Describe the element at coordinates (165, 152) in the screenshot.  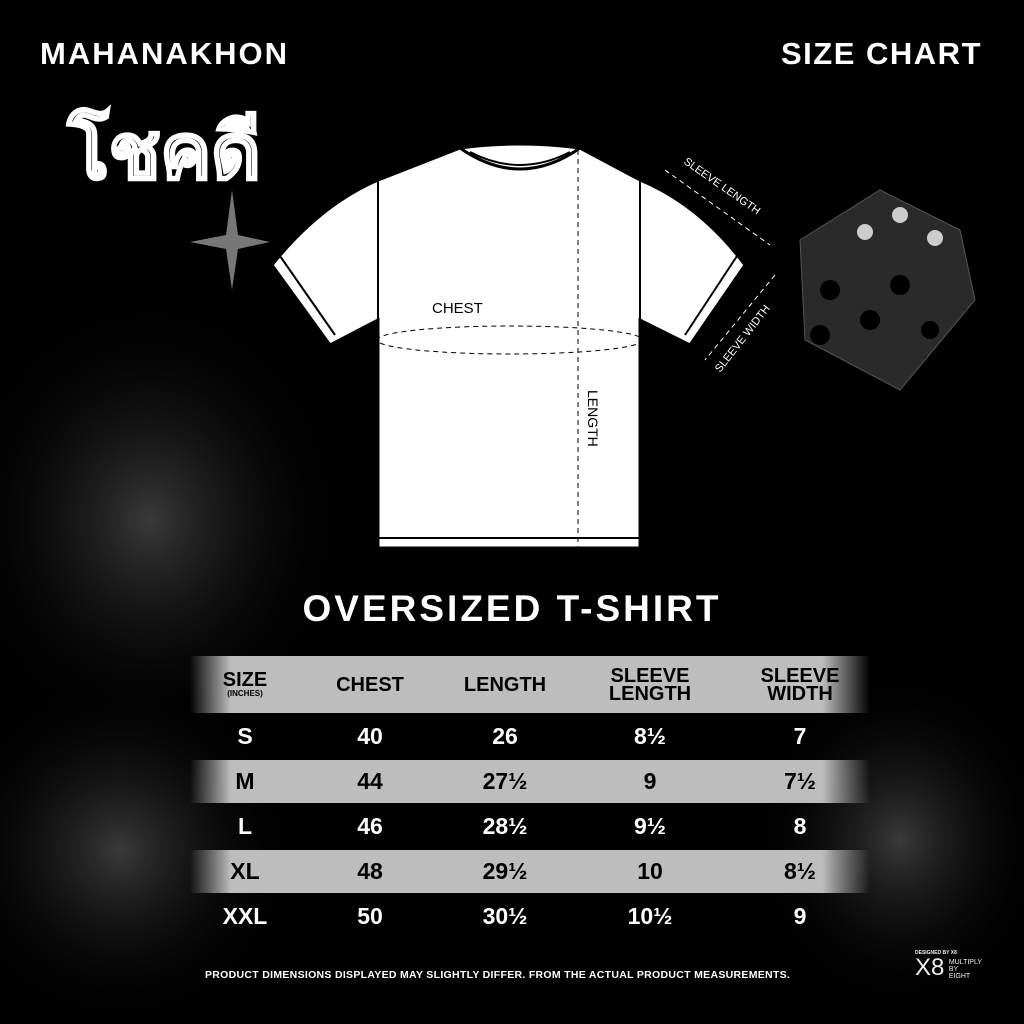
I see `thai-logo: โชคดี` at that location.